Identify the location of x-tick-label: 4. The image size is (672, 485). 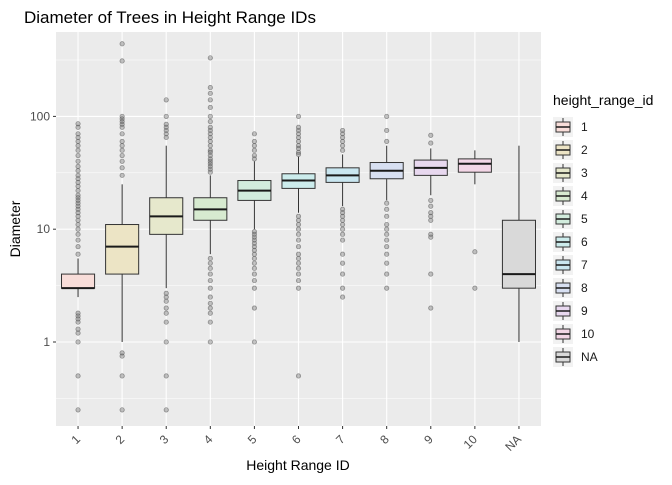
(208, 439).